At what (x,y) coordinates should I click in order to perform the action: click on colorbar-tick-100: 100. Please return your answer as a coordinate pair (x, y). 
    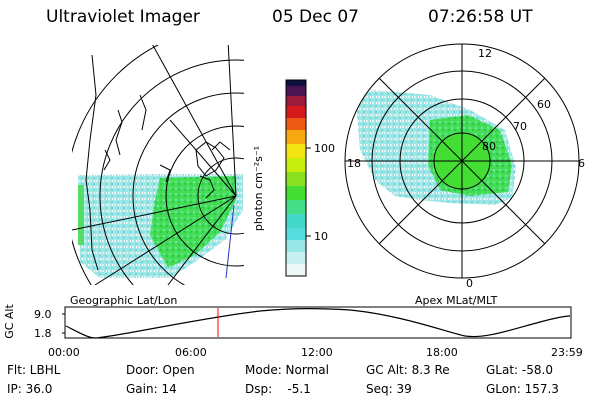
    Looking at the image, I should click on (324, 148).